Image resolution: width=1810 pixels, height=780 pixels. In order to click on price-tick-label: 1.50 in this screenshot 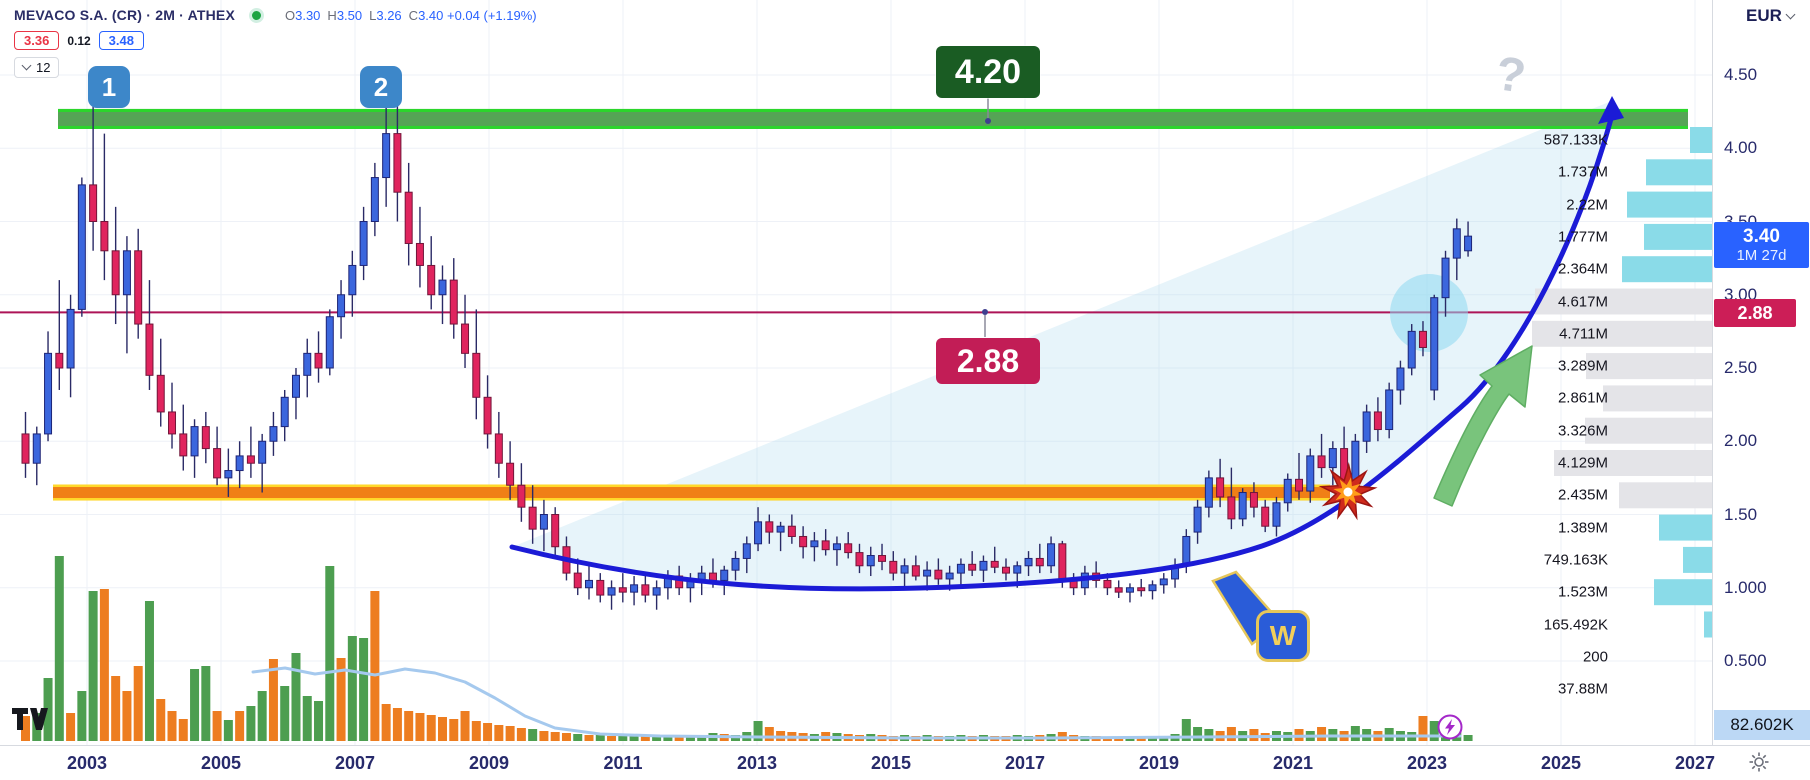, I will do `click(1741, 514)`.